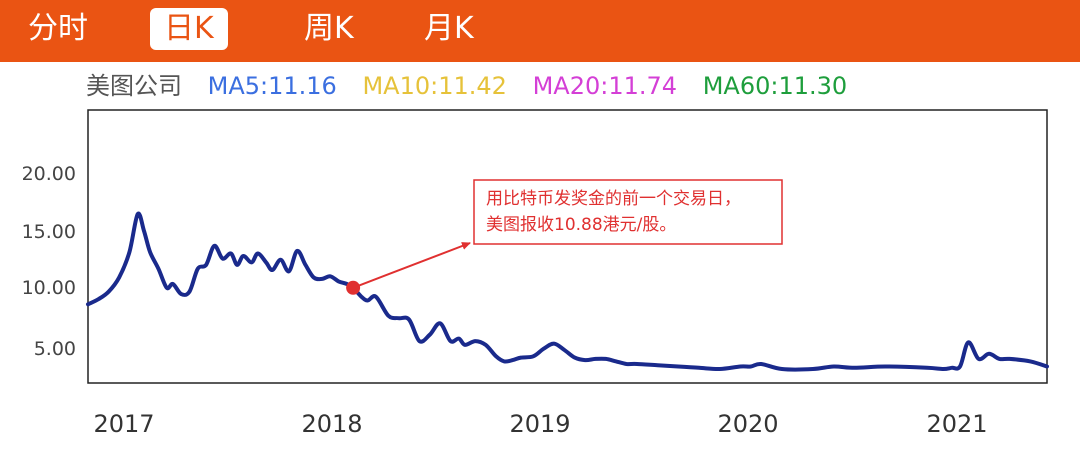 The width and height of the screenshot is (1080, 466). What do you see at coordinates (411, 265) in the screenshot?
I see `annotation-arrow` at bounding box center [411, 265].